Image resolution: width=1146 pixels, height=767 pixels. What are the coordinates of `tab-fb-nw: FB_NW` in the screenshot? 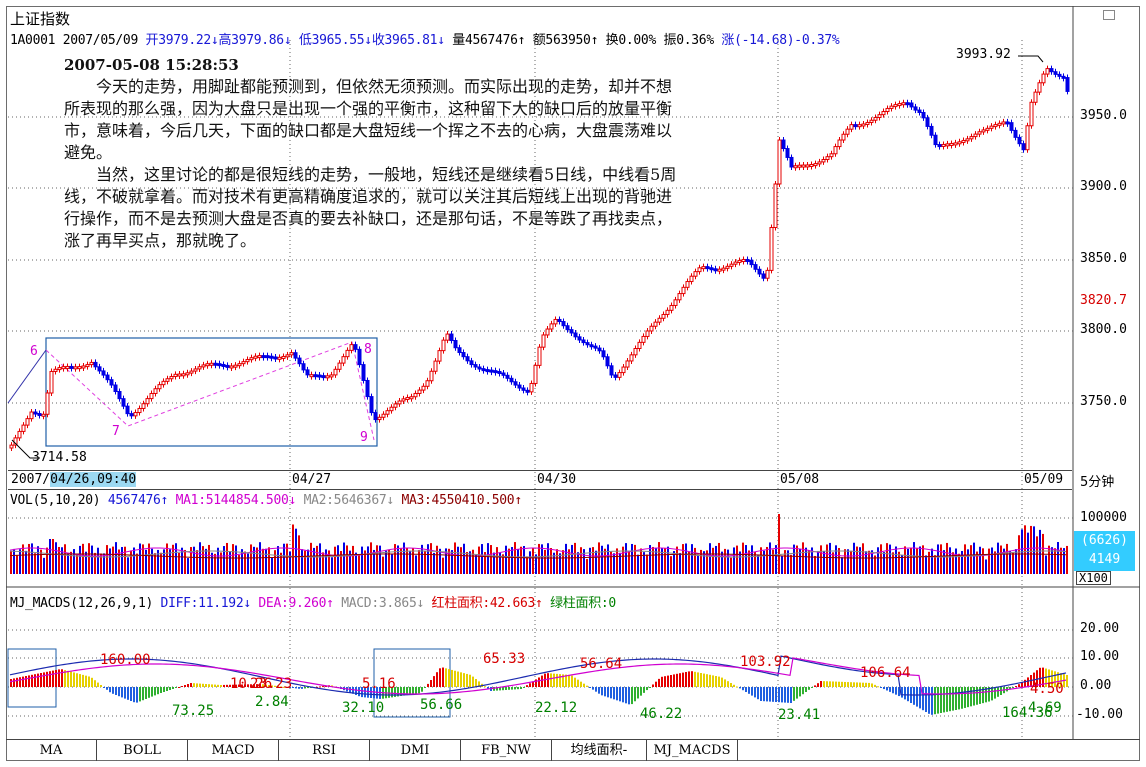 It's located at (506, 750).